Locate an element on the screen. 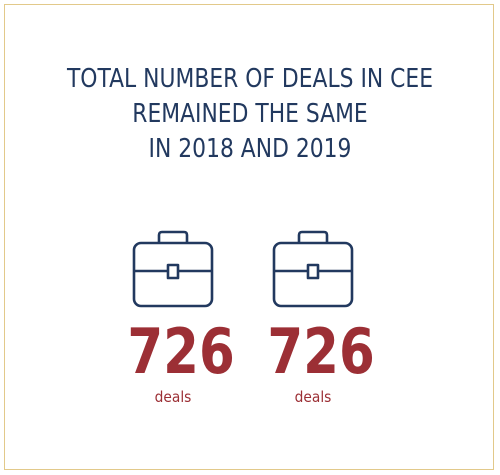 The width and height of the screenshot is (500, 475). headline-line-1: TOTAL NUMBER OF DEALS IN CEE is located at coordinates (250, 79).